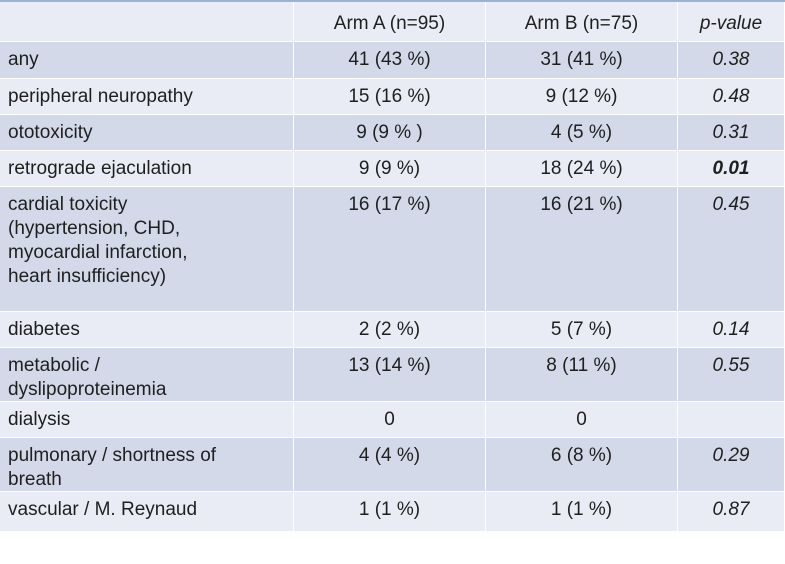  What do you see at coordinates (582, 249) in the screenshot?
I see `arm-b-value: 16 (21 %)` at bounding box center [582, 249].